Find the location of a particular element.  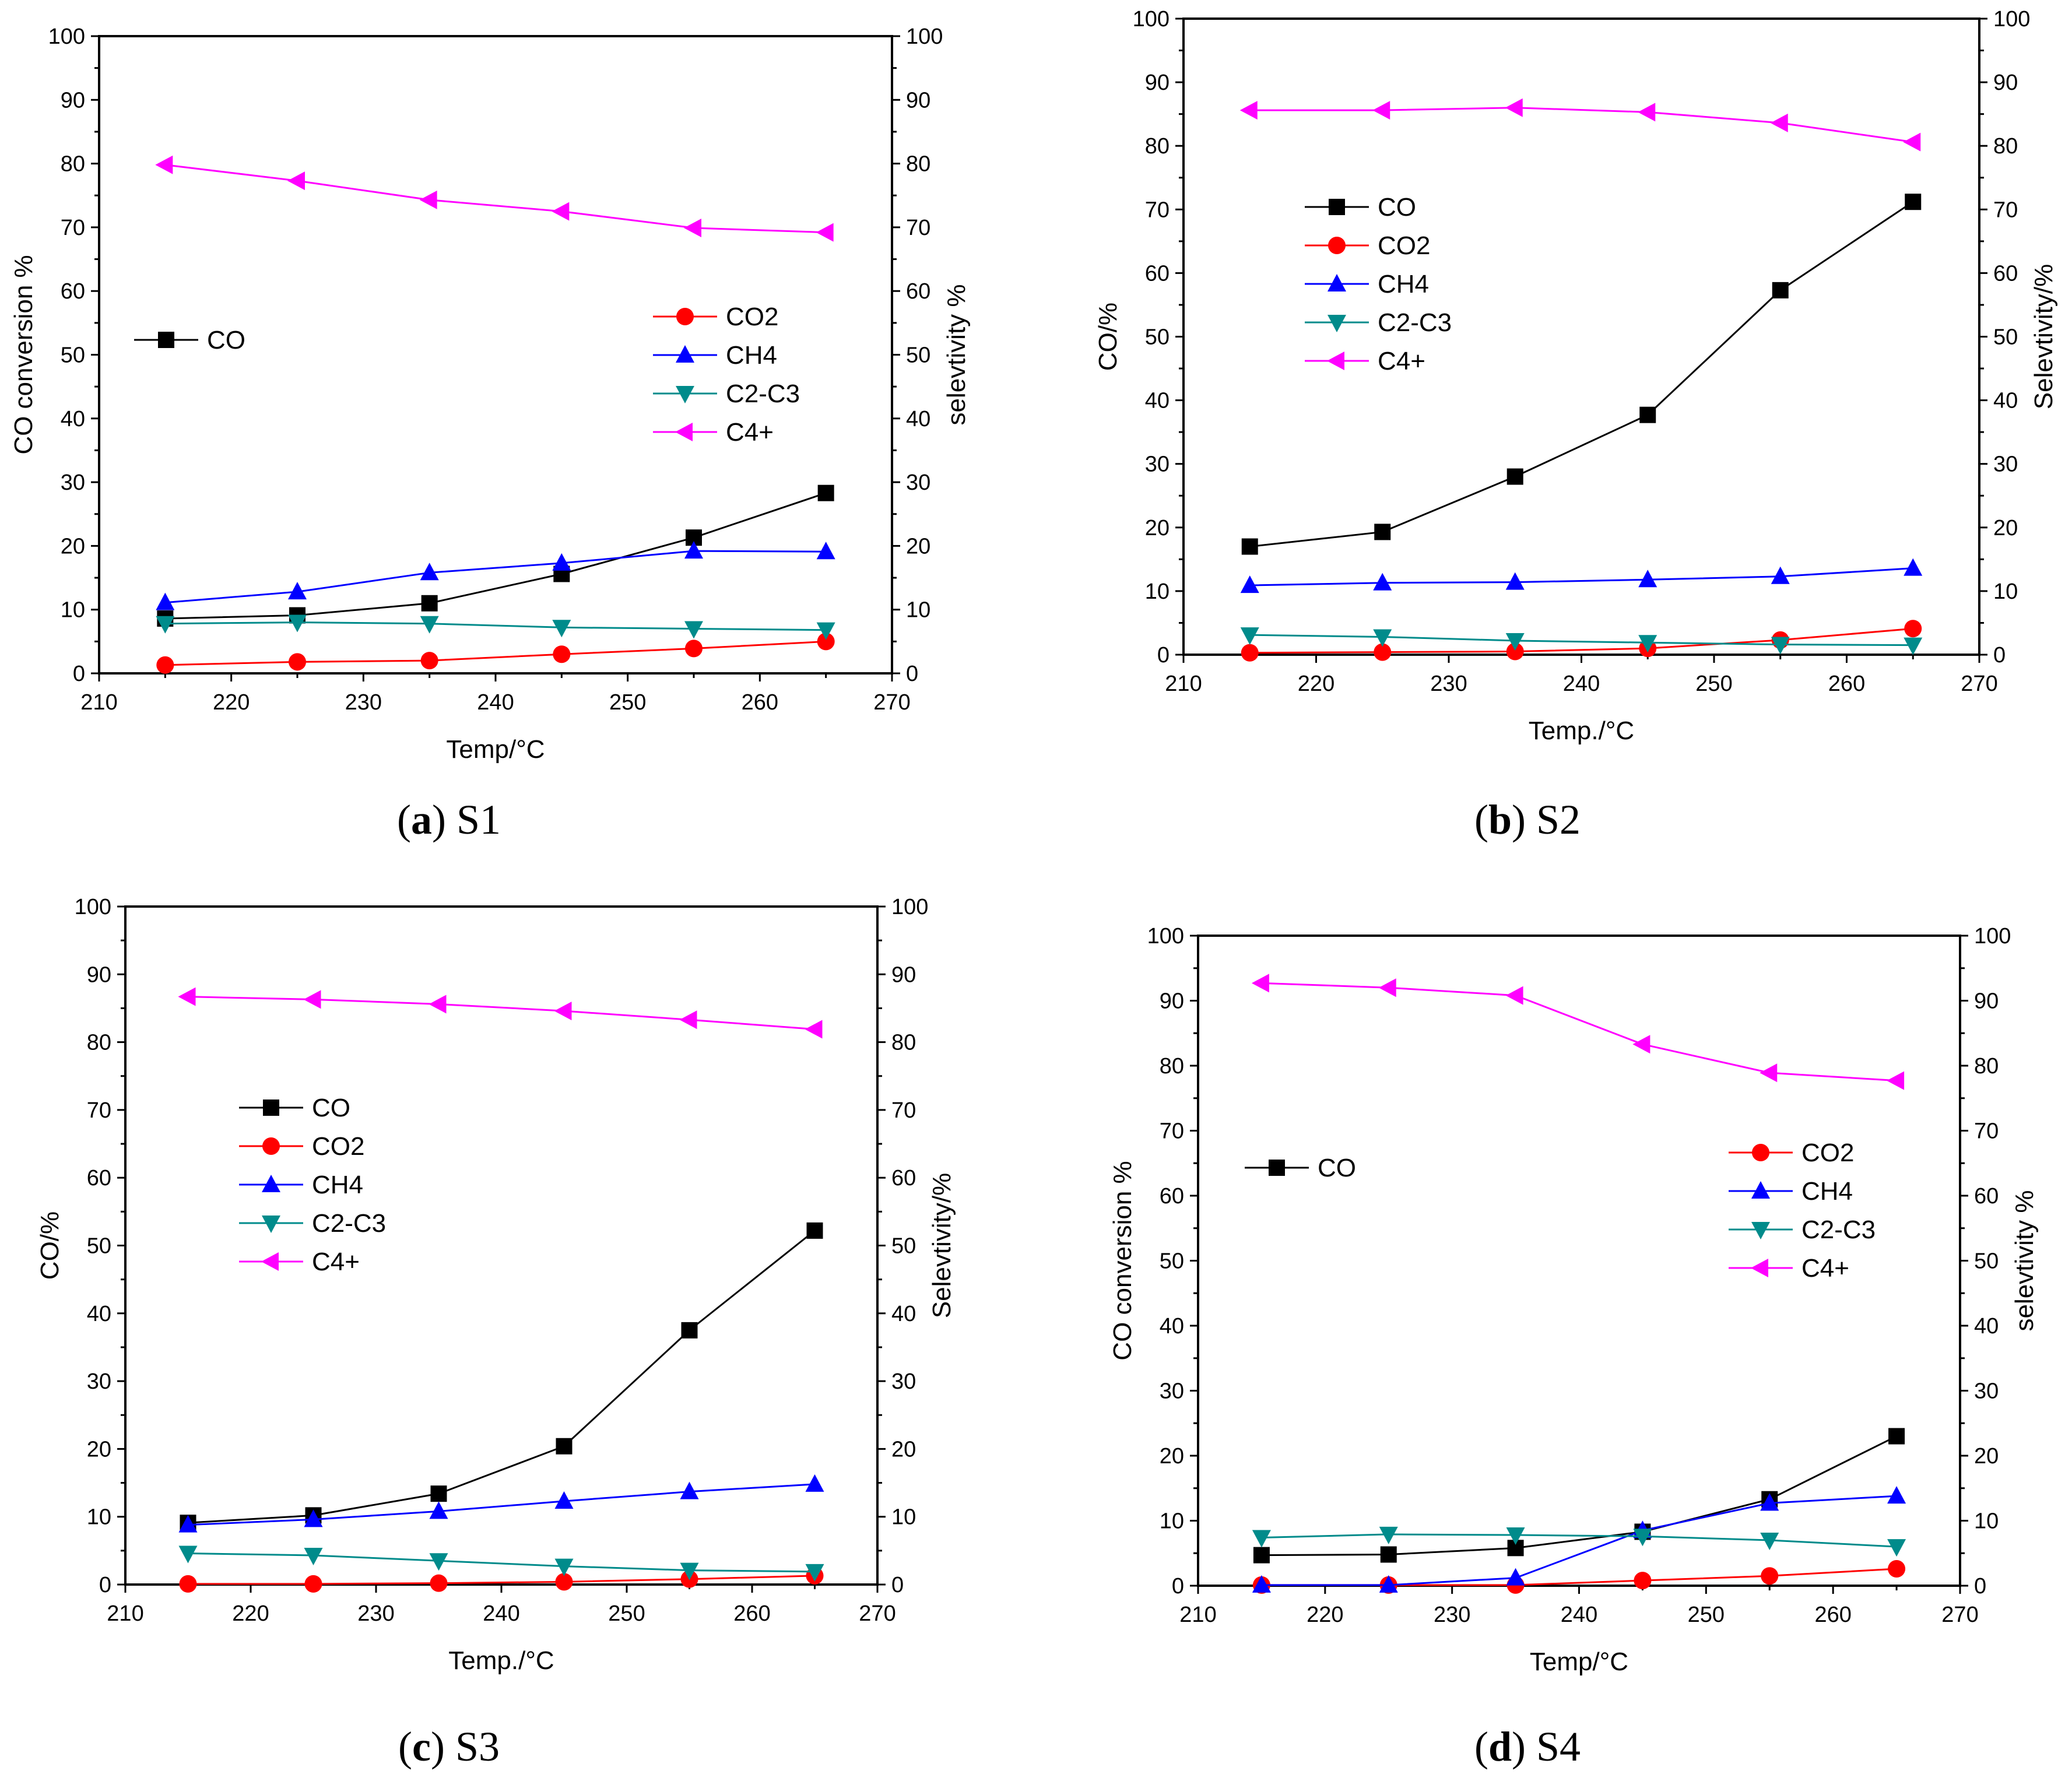

y2-tick-label: 80 is located at coordinates (918, 164).